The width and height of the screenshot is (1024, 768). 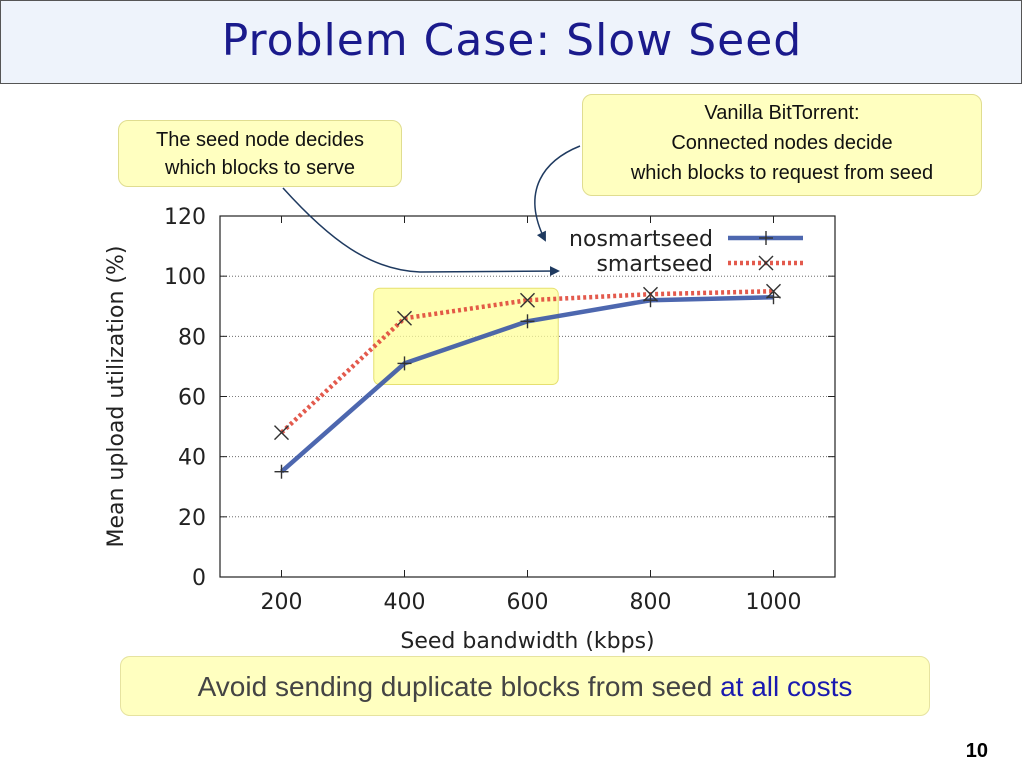 What do you see at coordinates (192, 518) in the screenshot?
I see `y-tick-label: 20` at bounding box center [192, 518].